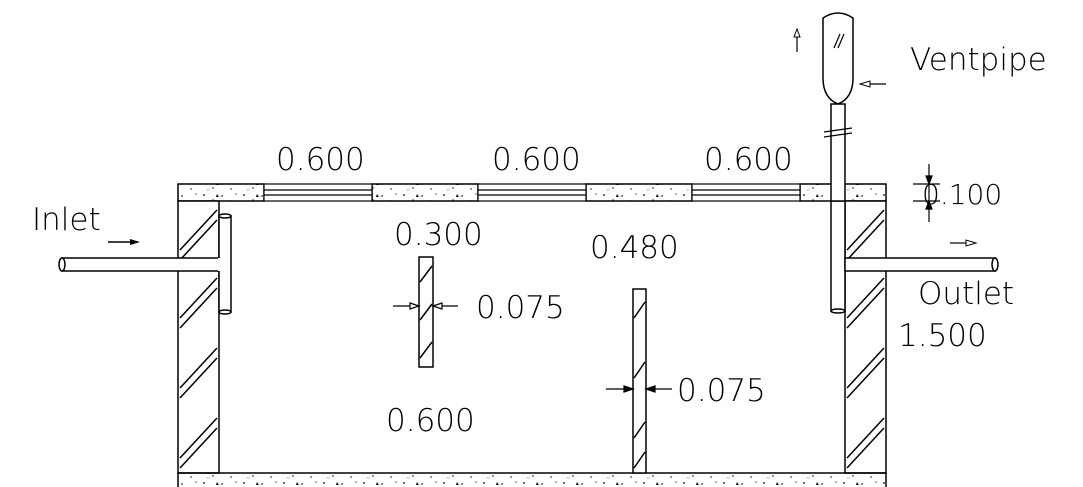 The width and height of the screenshot is (1083, 487). Describe the element at coordinates (748, 160) in the screenshot. I see `cover-opening-3-dimension: 0.600` at that location.